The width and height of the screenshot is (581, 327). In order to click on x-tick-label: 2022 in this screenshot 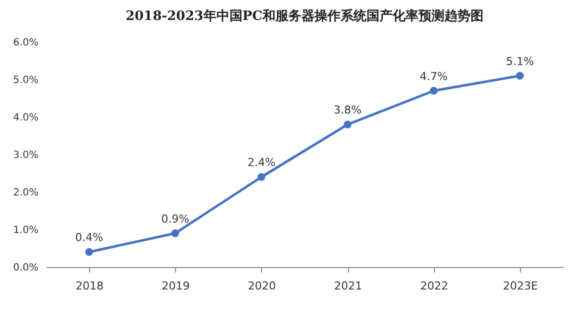, I will do `click(434, 286)`.